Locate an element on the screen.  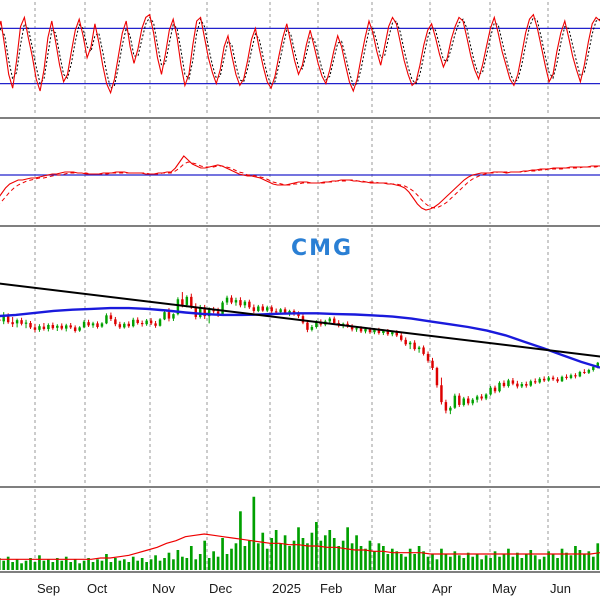
x-tick-label: Apr is located at coordinates (442, 588).